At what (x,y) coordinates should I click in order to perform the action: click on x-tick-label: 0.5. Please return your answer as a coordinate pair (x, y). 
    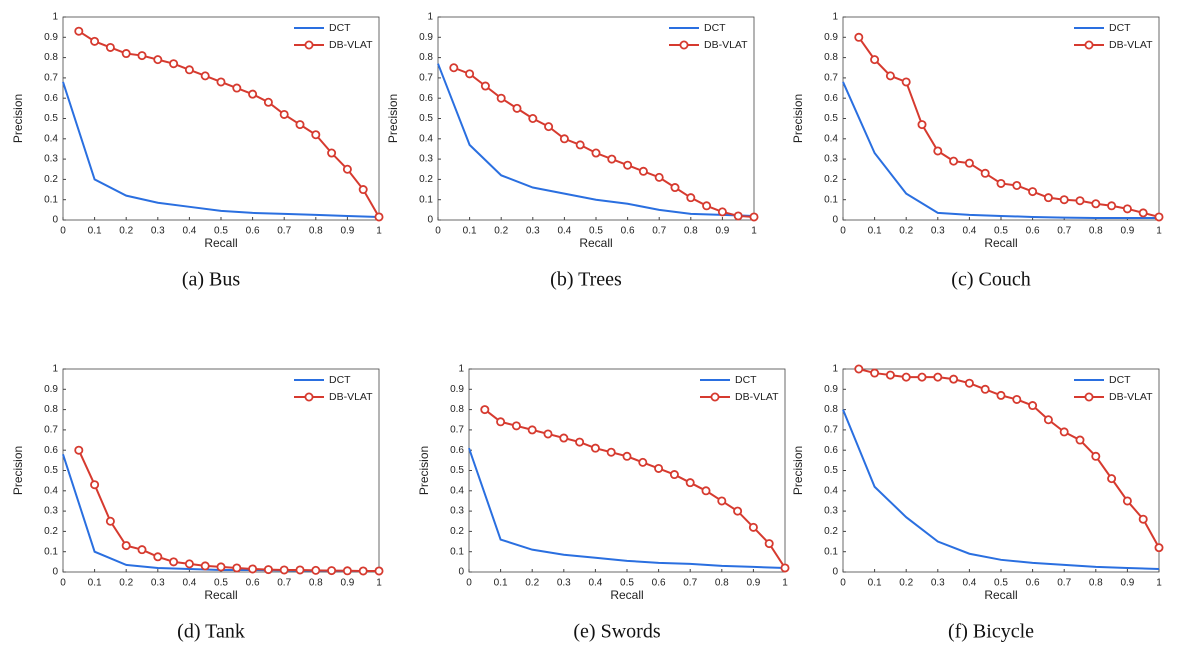
    Looking at the image, I should click on (627, 583).